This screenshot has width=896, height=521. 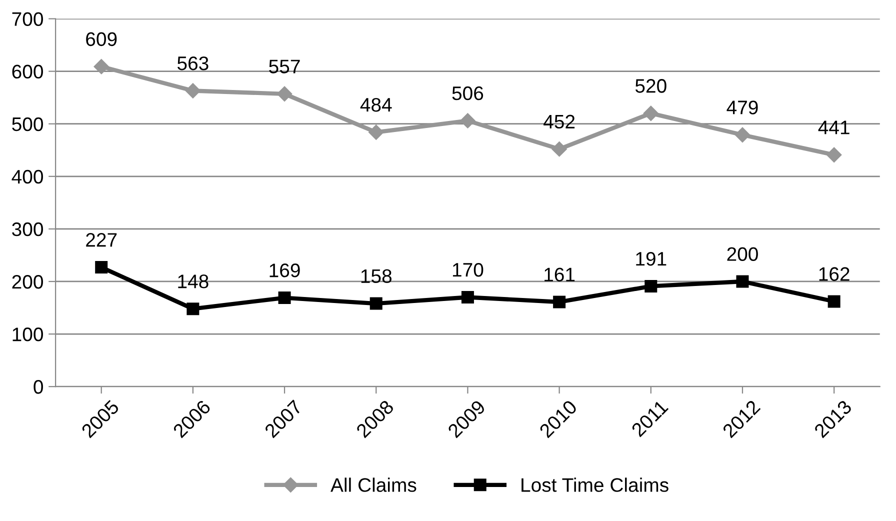 I want to click on data-label: 484, so click(x=376, y=105).